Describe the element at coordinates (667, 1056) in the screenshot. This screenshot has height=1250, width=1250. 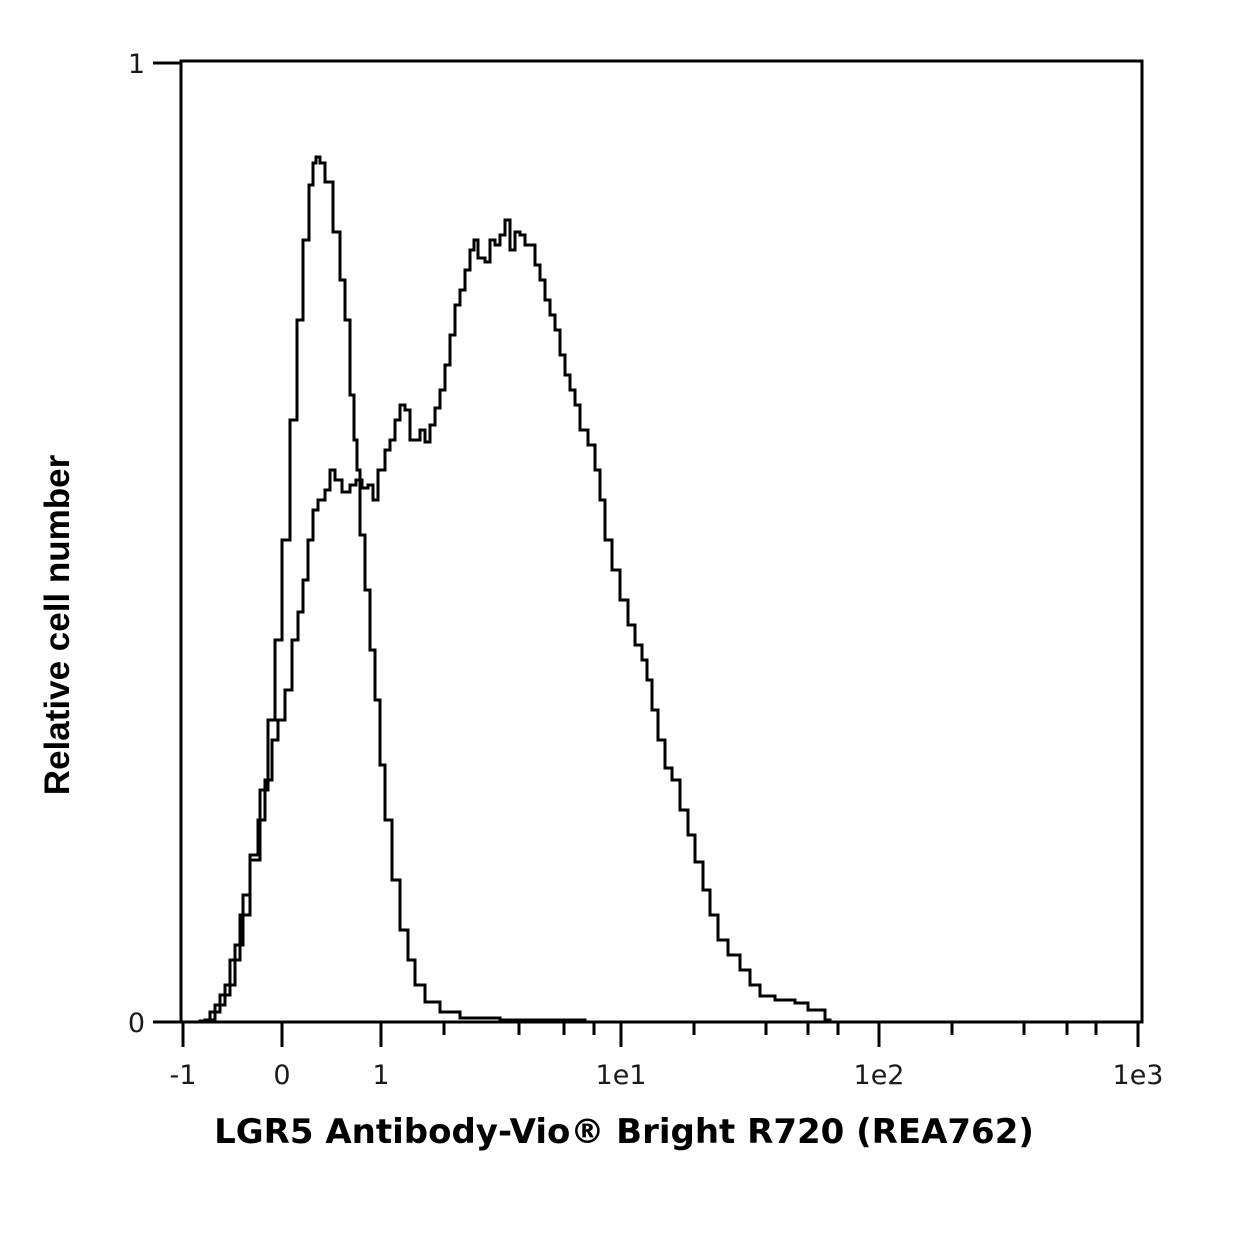
I see `x-axis-ticks: -1 0 1 1e1 1e2 1e3` at that location.